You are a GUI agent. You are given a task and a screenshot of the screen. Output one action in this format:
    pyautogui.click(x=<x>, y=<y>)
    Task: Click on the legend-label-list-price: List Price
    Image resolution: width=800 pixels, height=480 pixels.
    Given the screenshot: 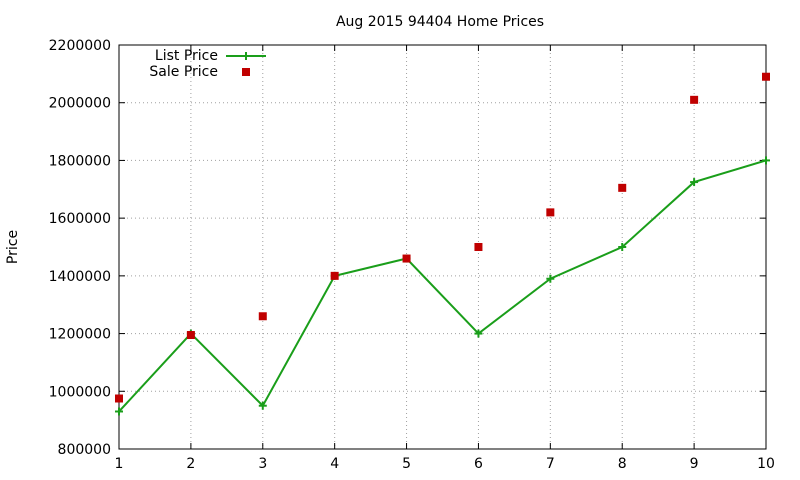 What is the action you would take?
    pyautogui.click(x=186, y=56)
    